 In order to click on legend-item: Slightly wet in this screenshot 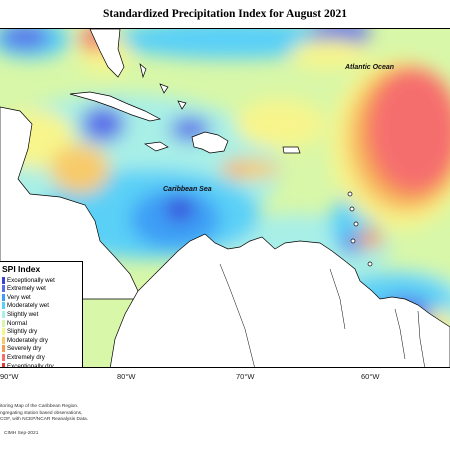, I will do `click(20, 314)`.